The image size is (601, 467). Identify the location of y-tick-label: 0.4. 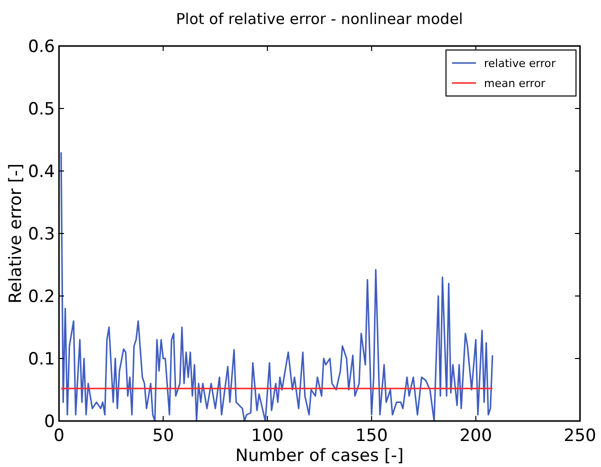
(41, 172).